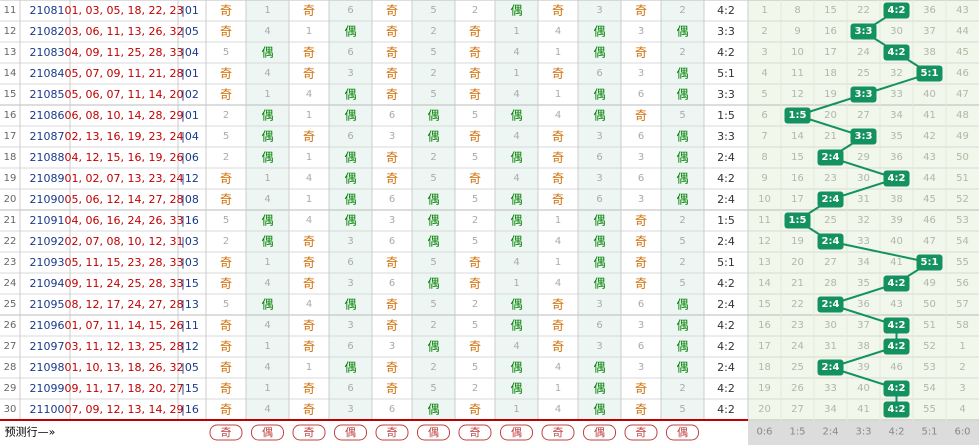 This screenshot has width=979, height=445. What do you see at coordinates (124, 325) in the screenshot?
I see `red-balls: 01, 07, 11, 14, 15, 26` at bounding box center [124, 325].